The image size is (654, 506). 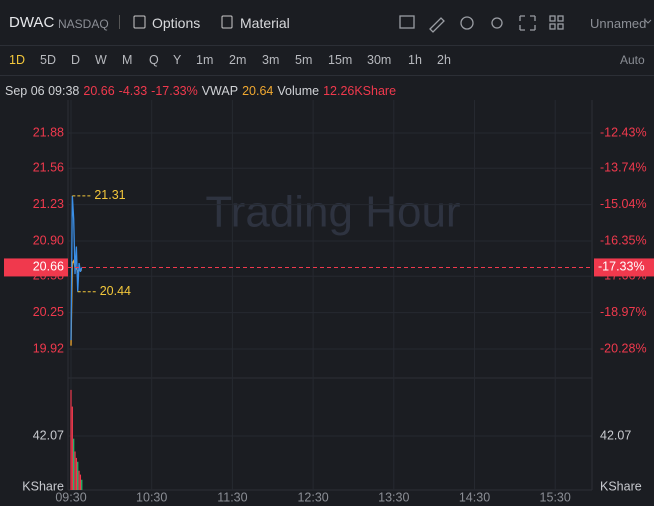 I want to click on price-line, so click(x=76, y=268).